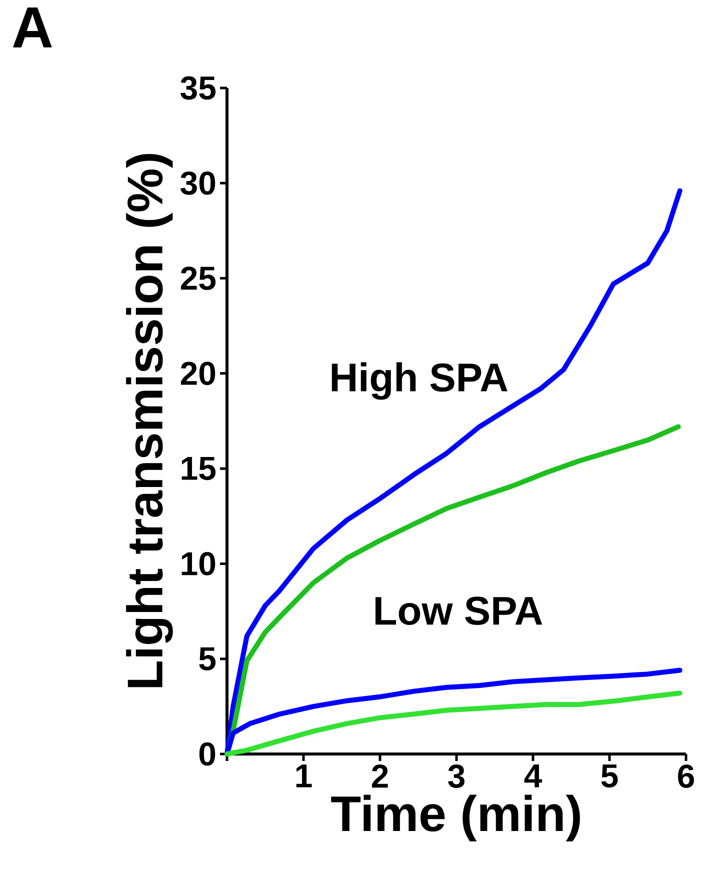  What do you see at coordinates (198, 278) in the screenshot?
I see `y-tick-label: 25` at bounding box center [198, 278].